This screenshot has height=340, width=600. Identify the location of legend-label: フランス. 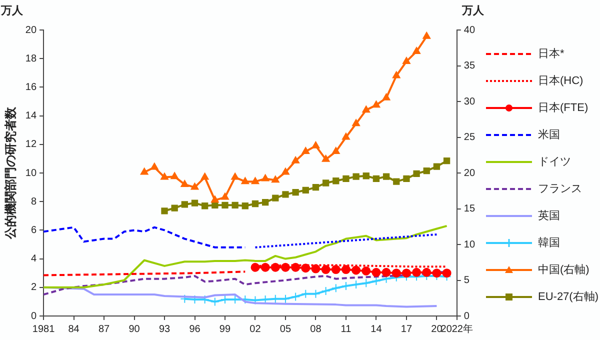
(560, 189).